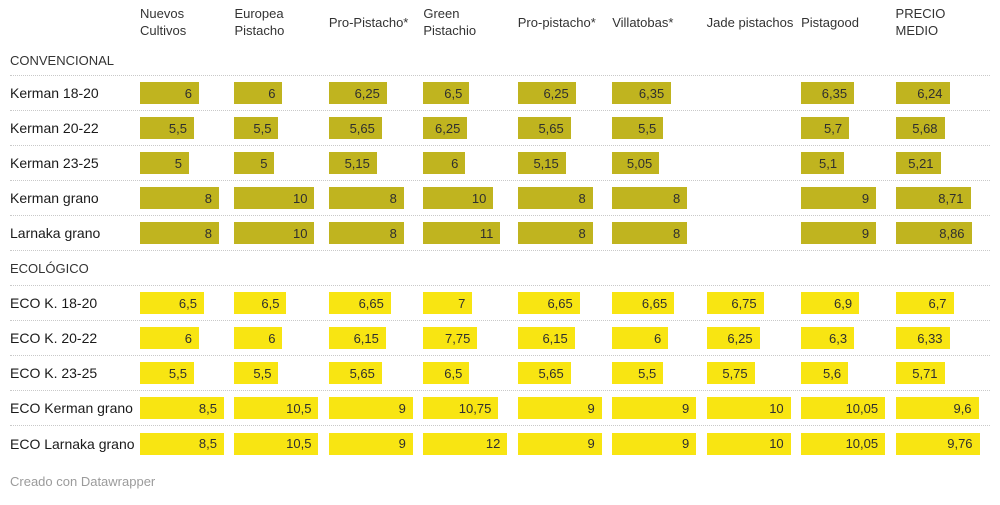 The image size is (1000, 505). What do you see at coordinates (848, 93) in the screenshot?
I see `bar-cell: 6,35` at bounding box center [848, 93].